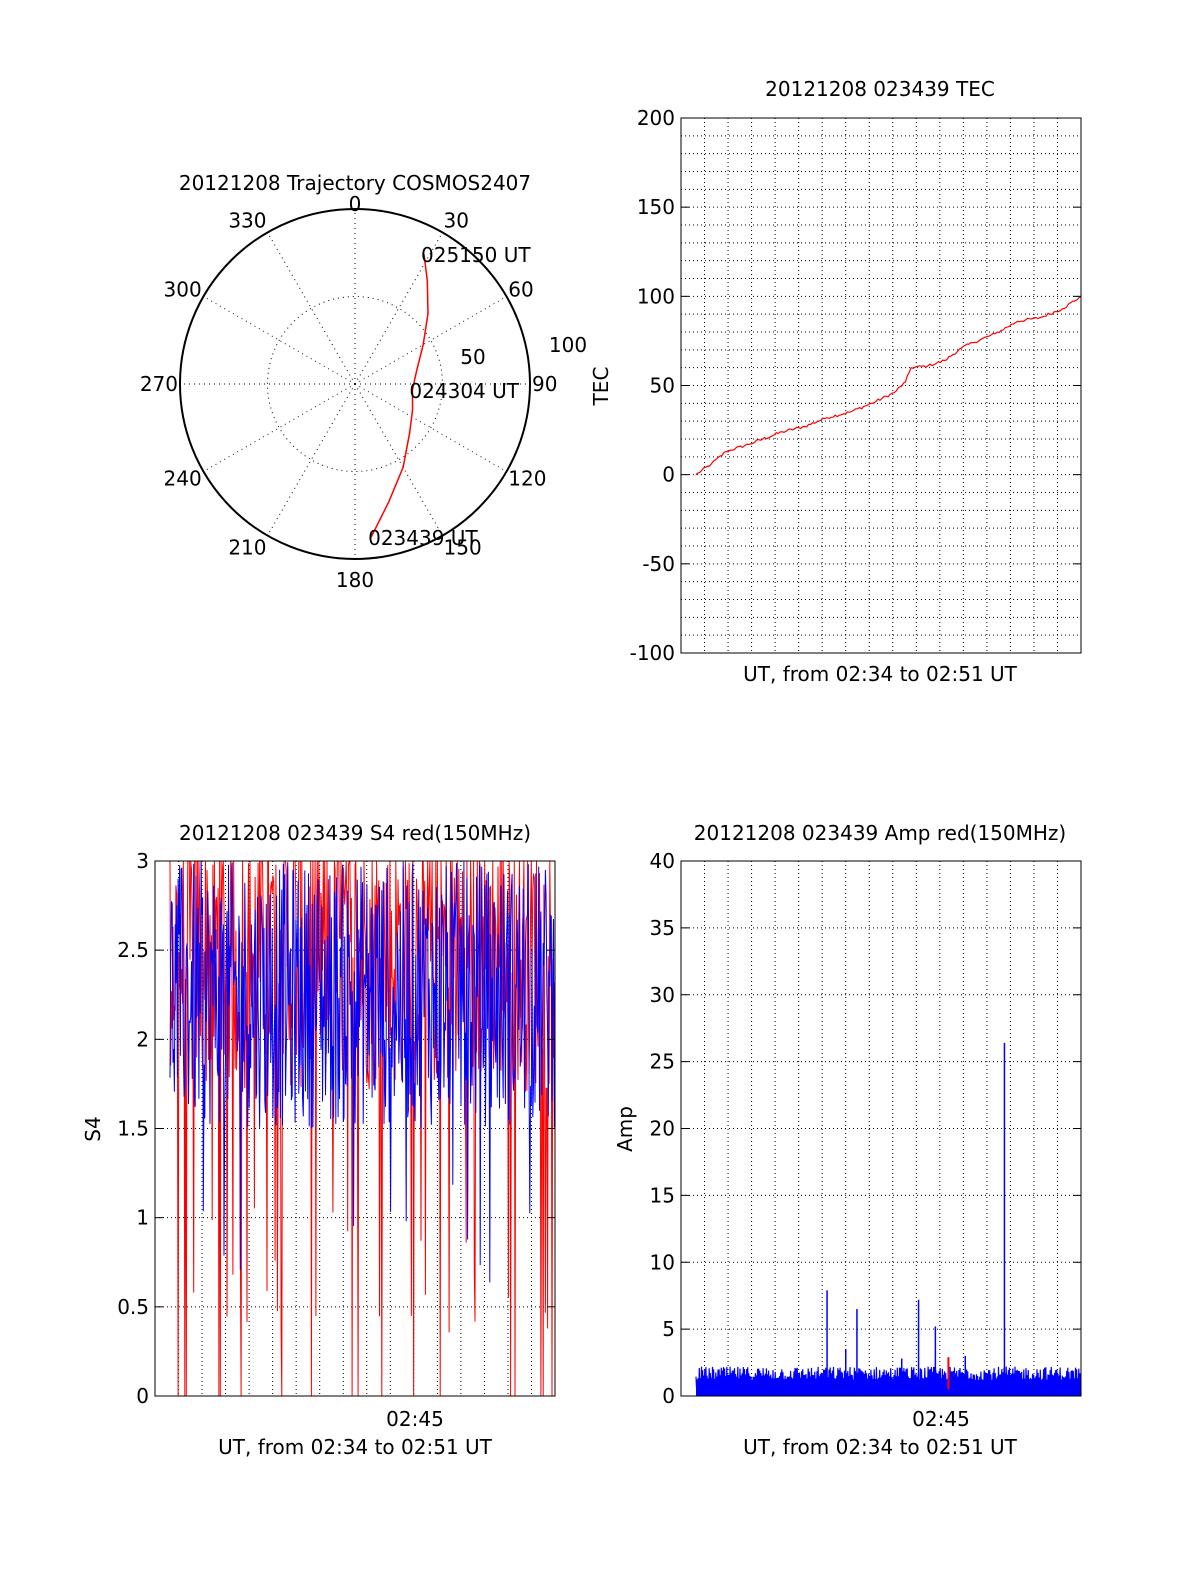  What do you see at coordinates (133, 950) in the screenshot?
I see `y-tick-label: 2.5` at bounding box center [133, 950].